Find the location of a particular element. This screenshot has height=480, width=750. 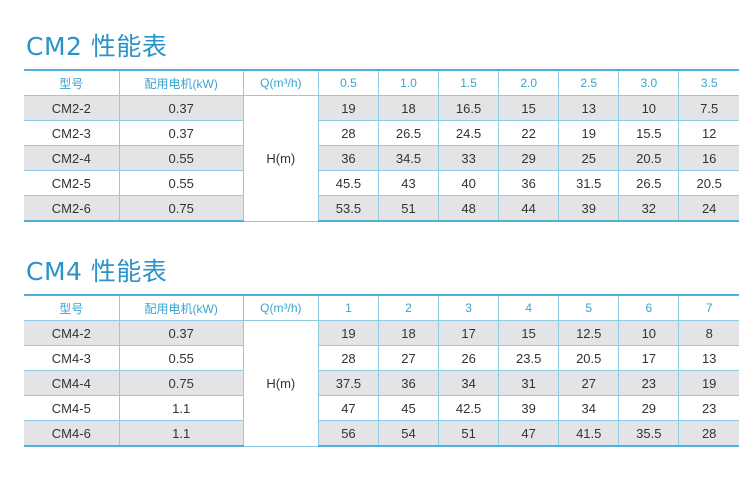

table-row: CM2-4 0.55 36 34.5 33 29 25 20.5 16 is located at coordinates (381, 158).